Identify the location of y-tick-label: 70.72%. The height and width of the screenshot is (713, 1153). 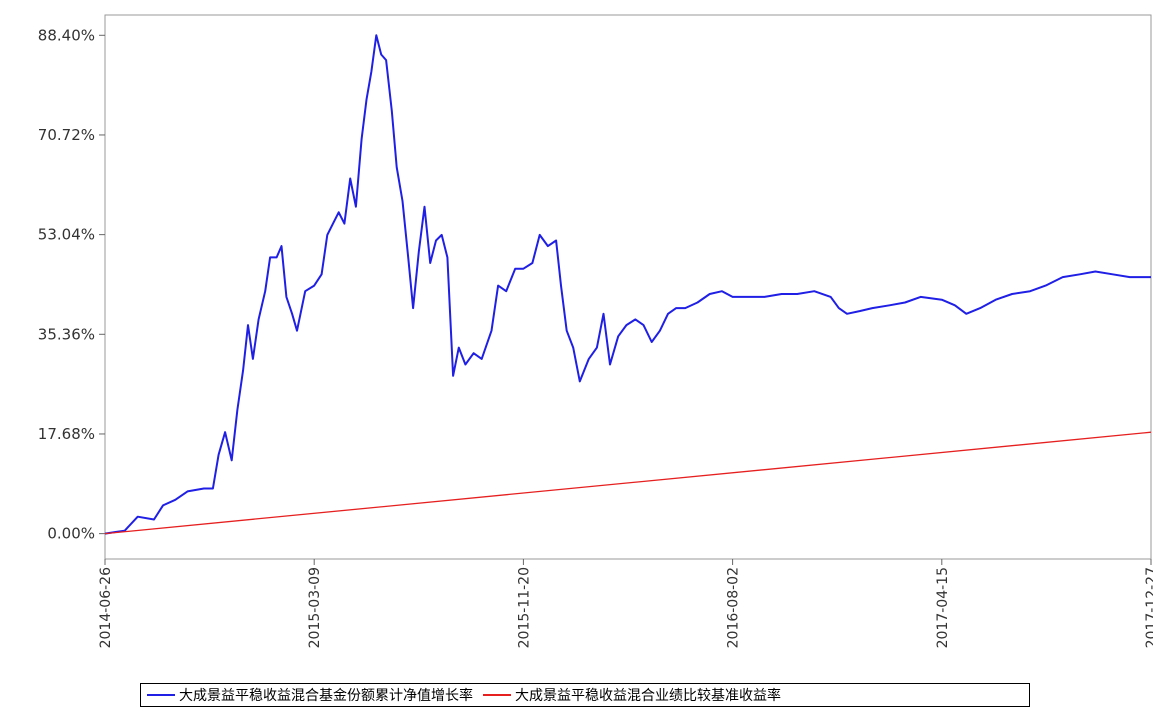
(66, 135).